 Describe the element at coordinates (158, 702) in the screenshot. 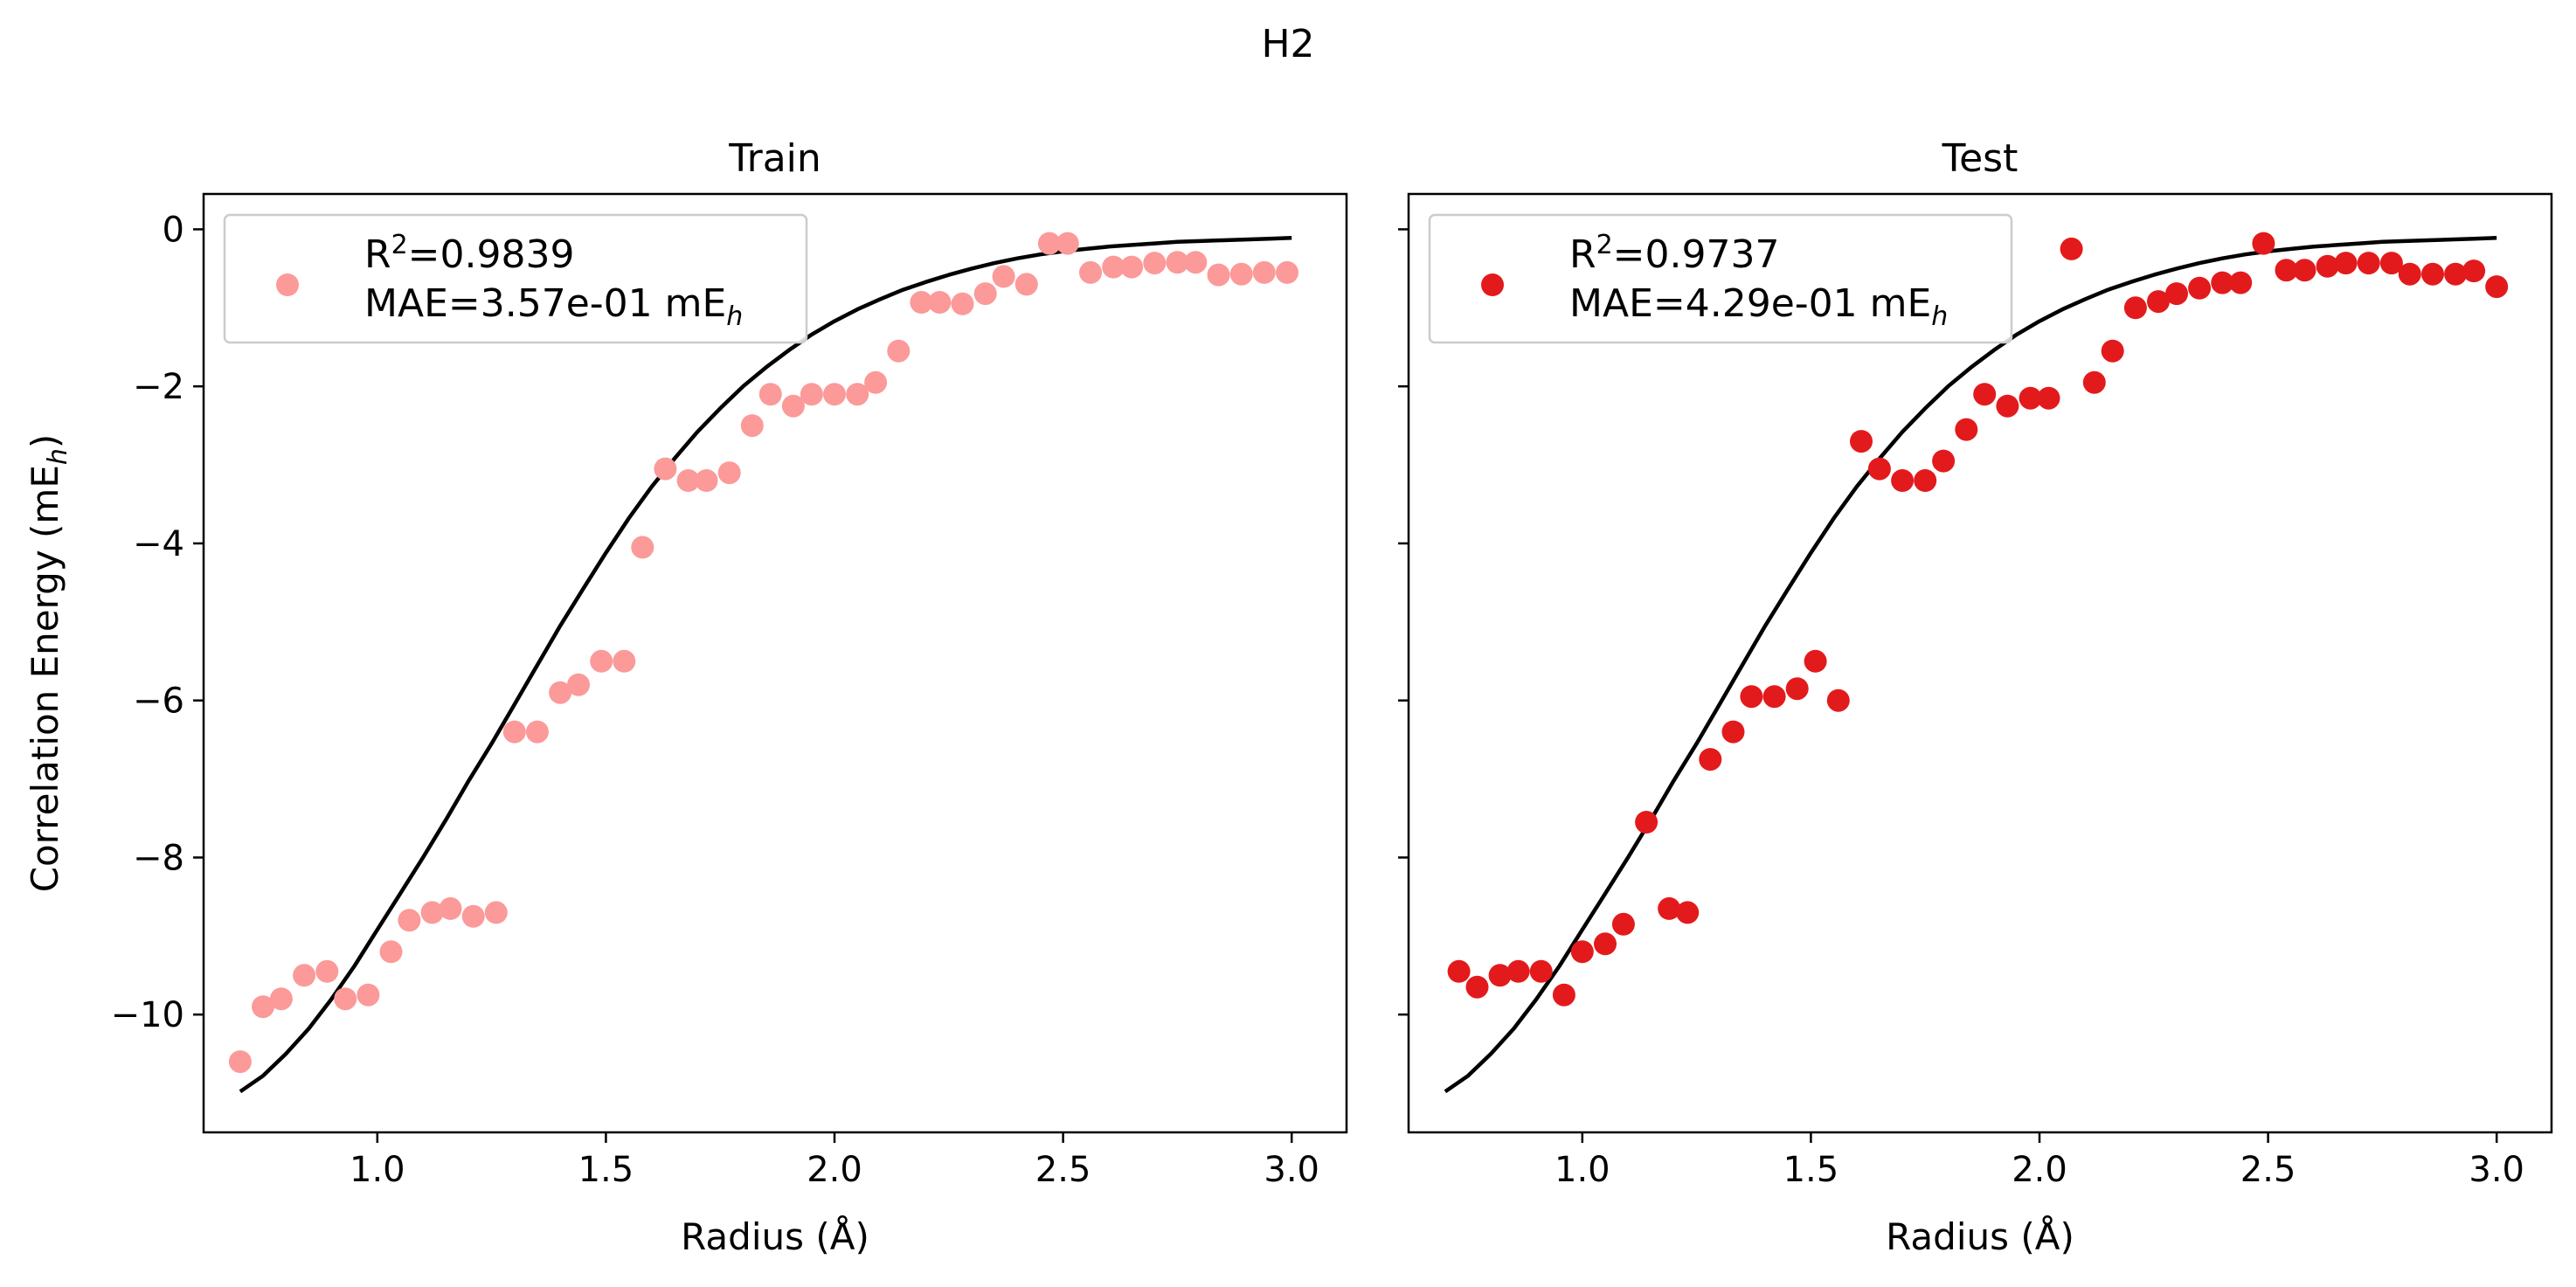

I see `y-tick-label: −6` at that location.